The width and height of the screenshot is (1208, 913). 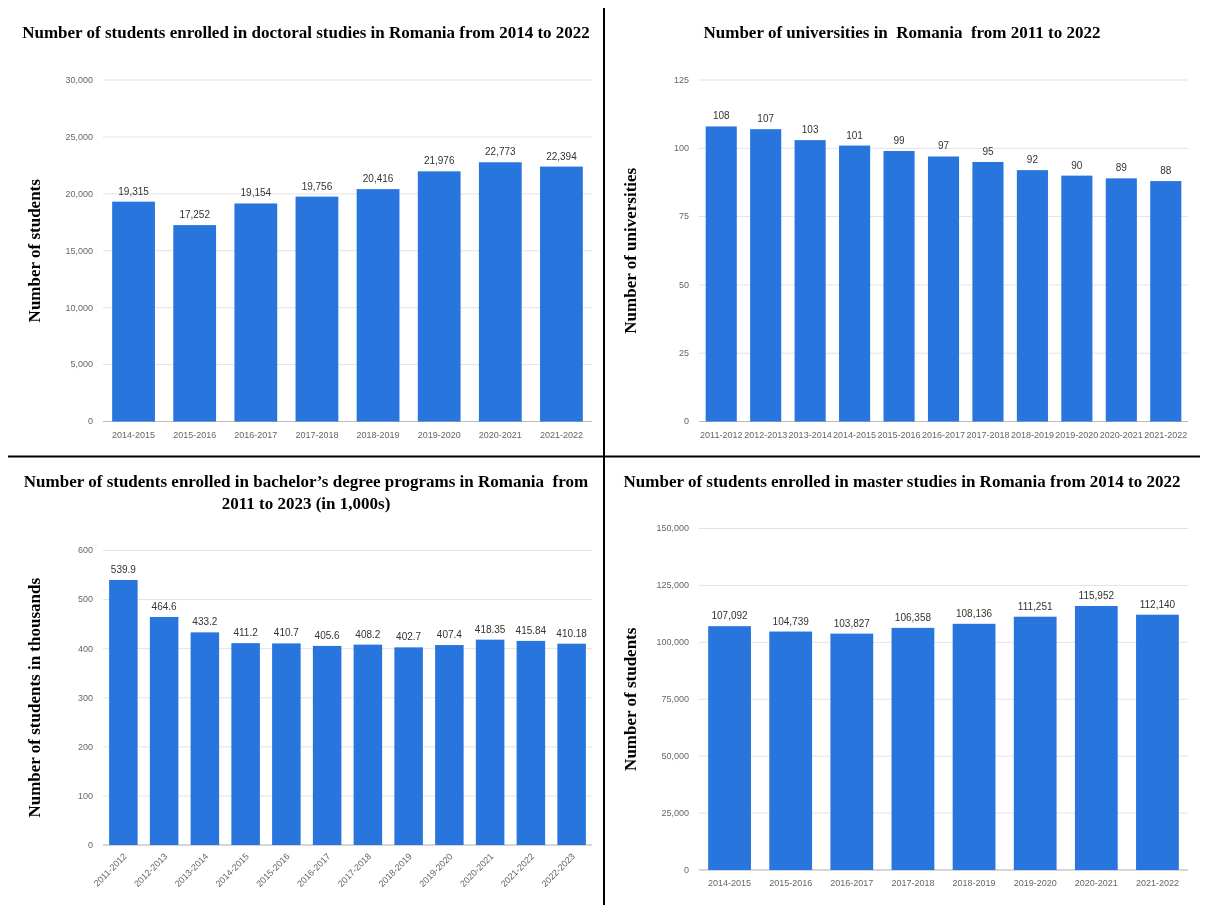 I want to click on y-tick-label: 50,000, so click(x=675, y=756).